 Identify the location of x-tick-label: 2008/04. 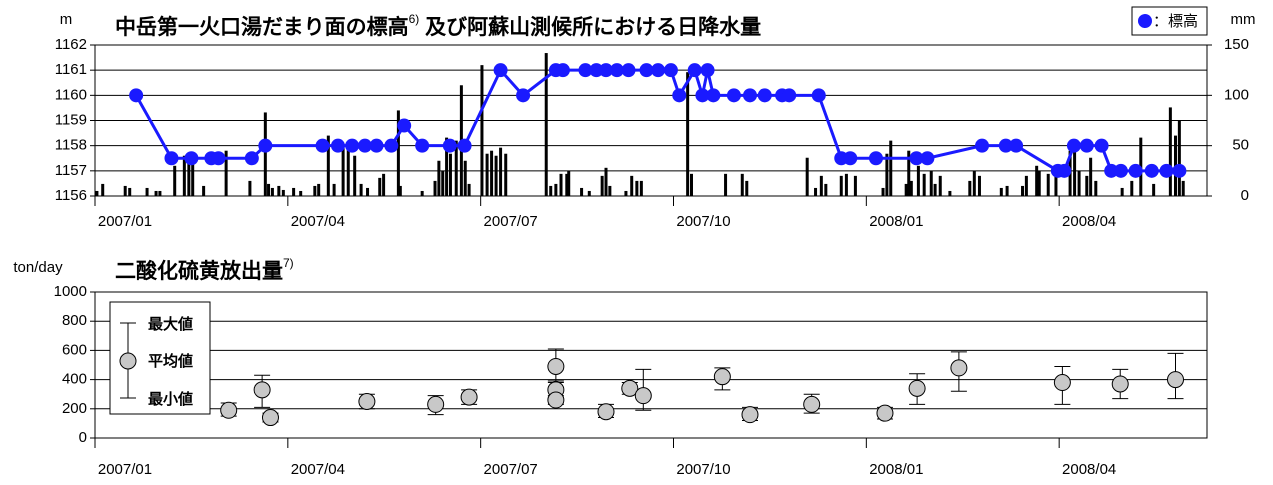
(1089, 221).